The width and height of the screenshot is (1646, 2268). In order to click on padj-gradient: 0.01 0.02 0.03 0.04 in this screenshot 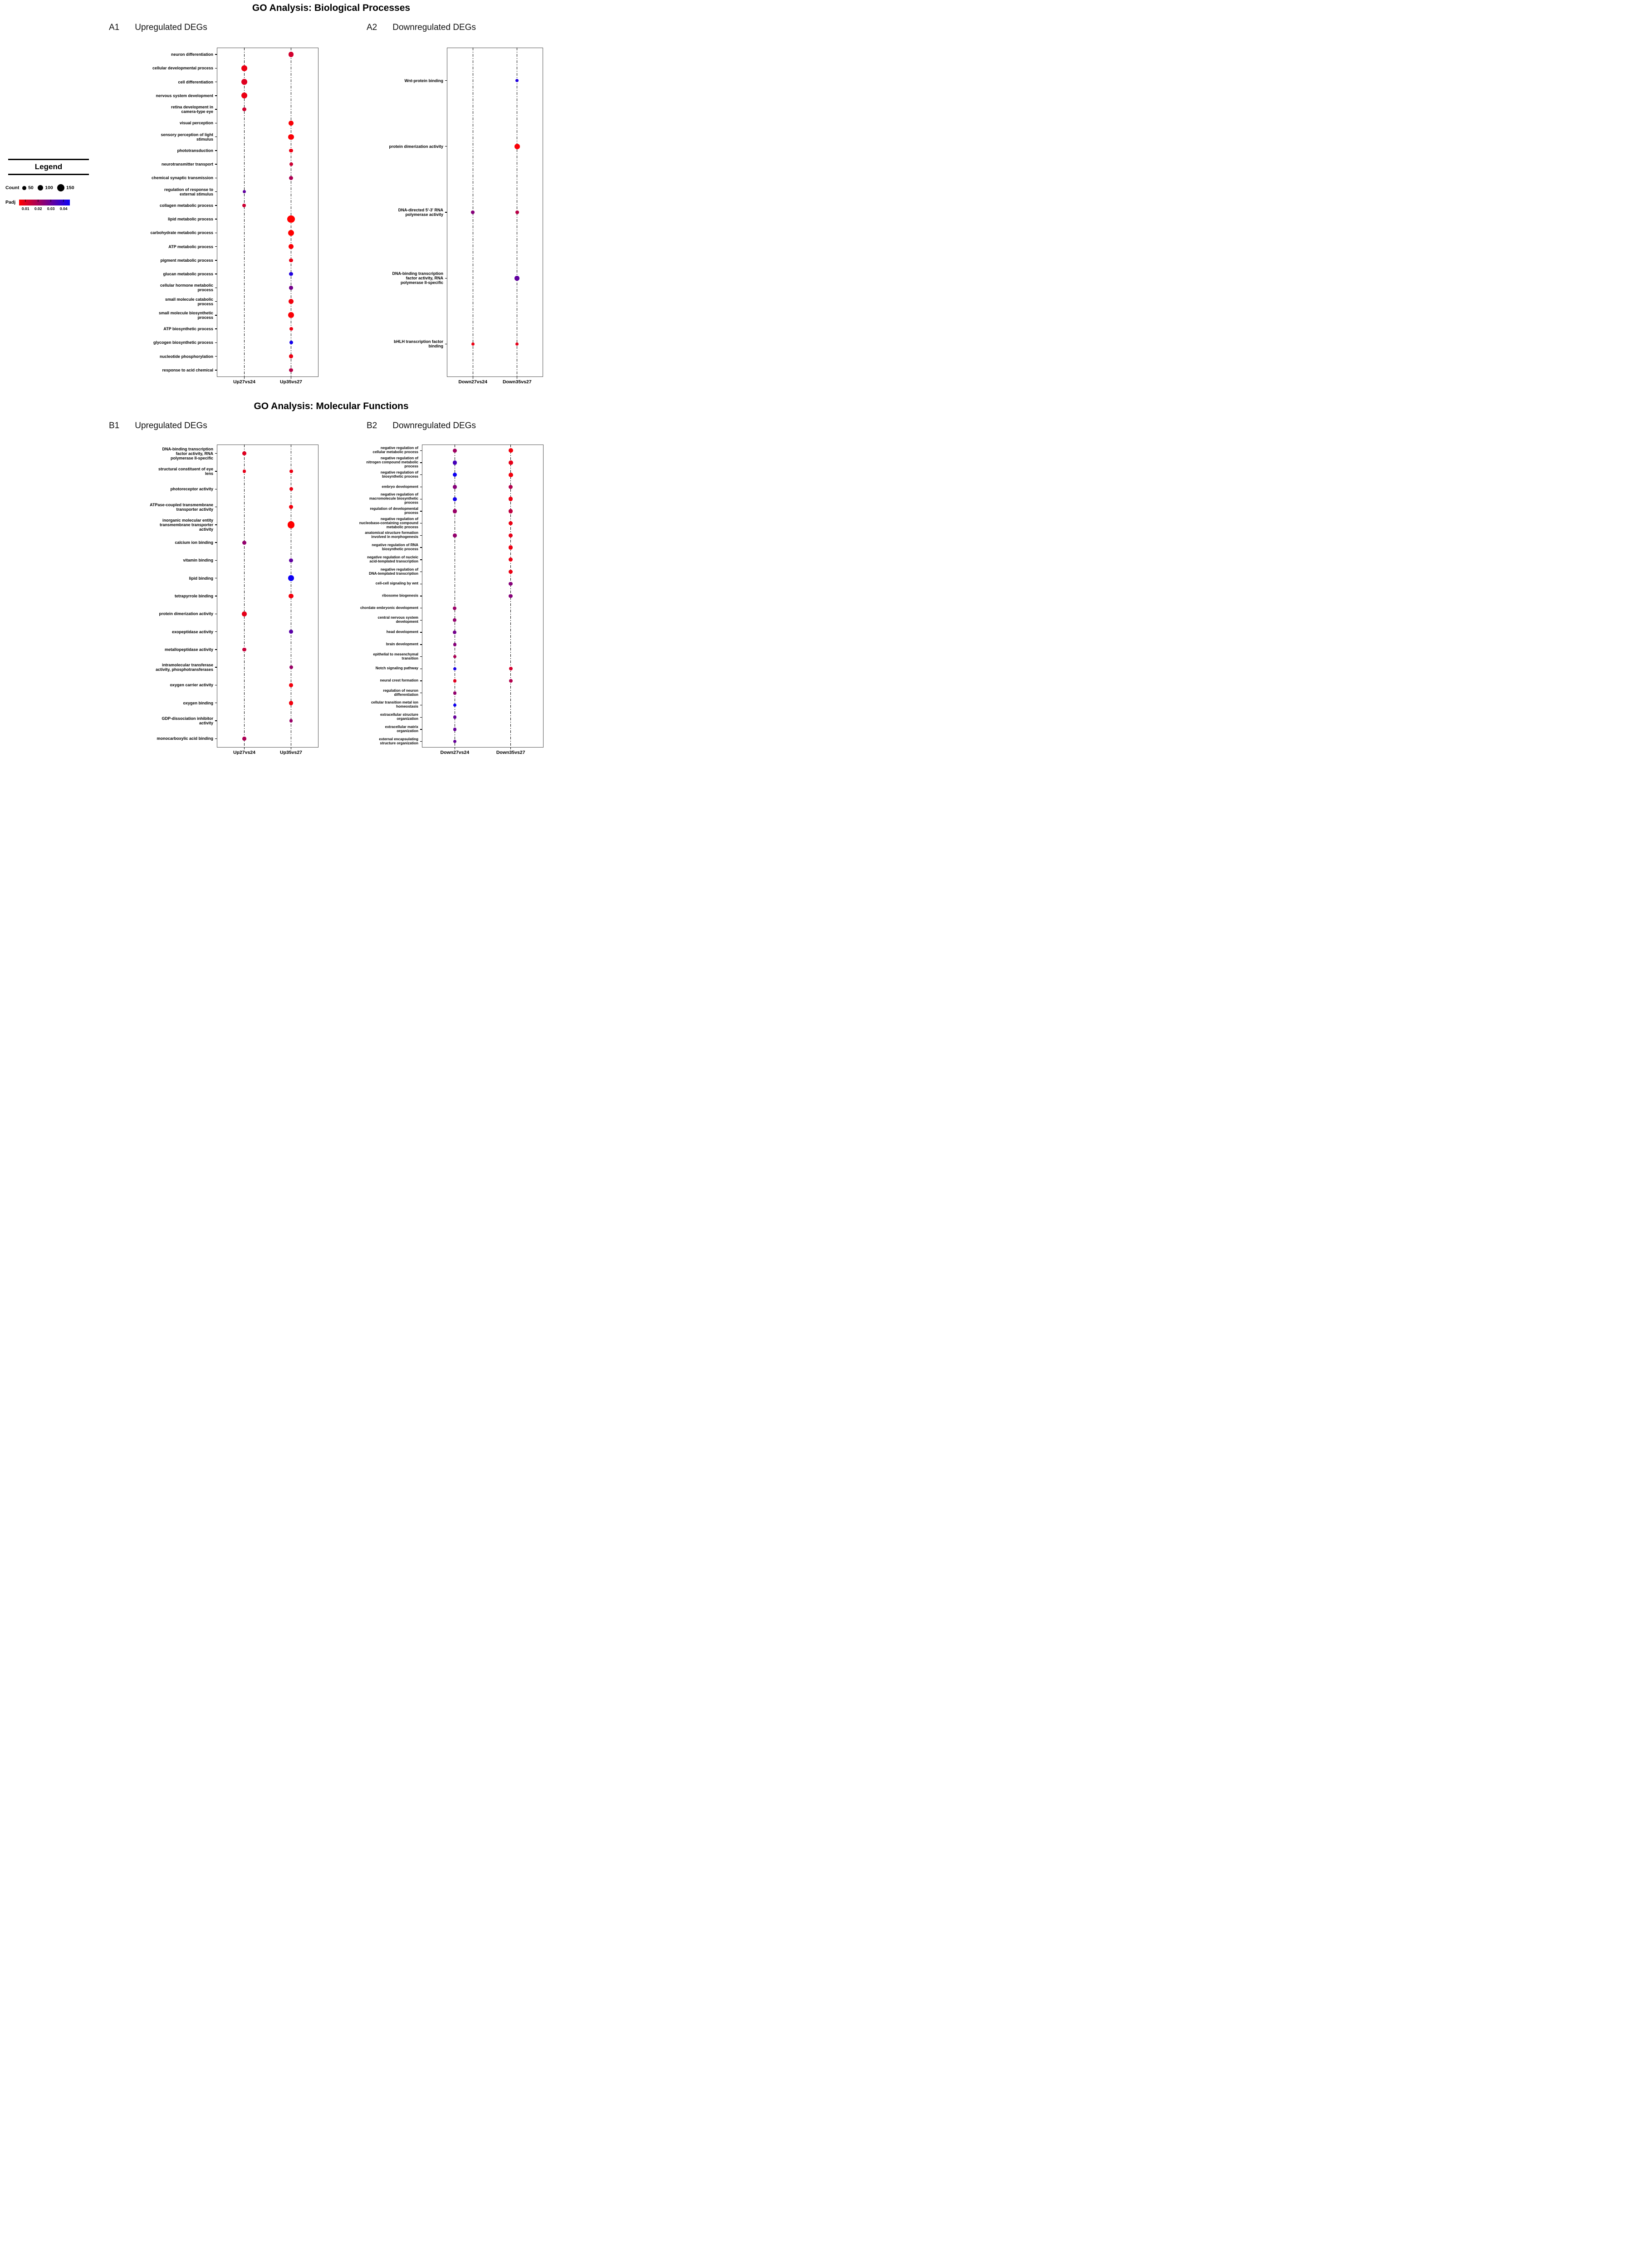, I will do `click(44, 206)`.